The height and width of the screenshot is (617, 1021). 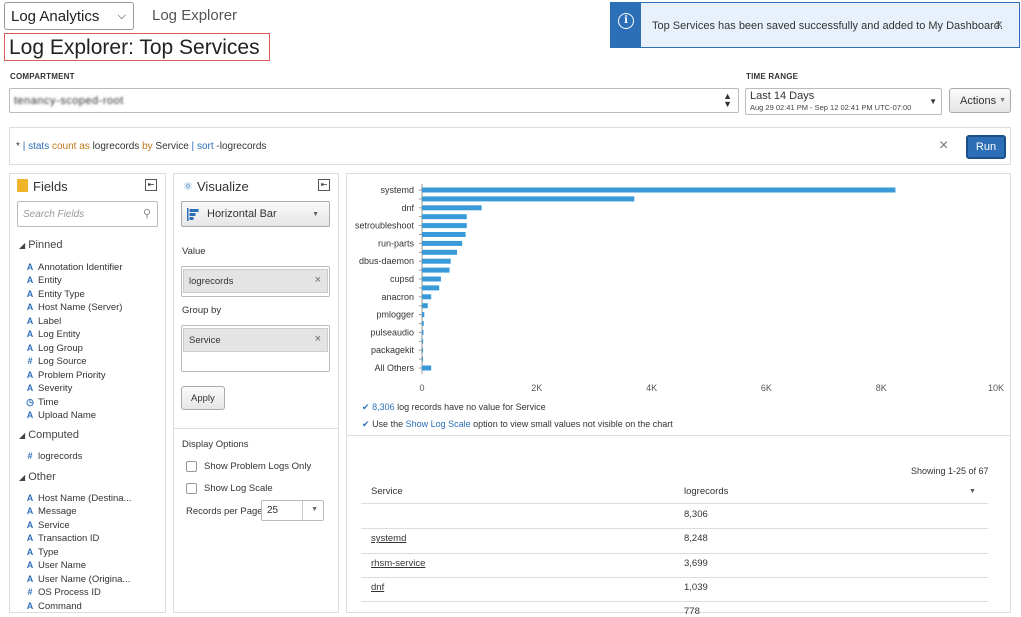 I want to click on run-button: Run, so click(x=986, y=147).